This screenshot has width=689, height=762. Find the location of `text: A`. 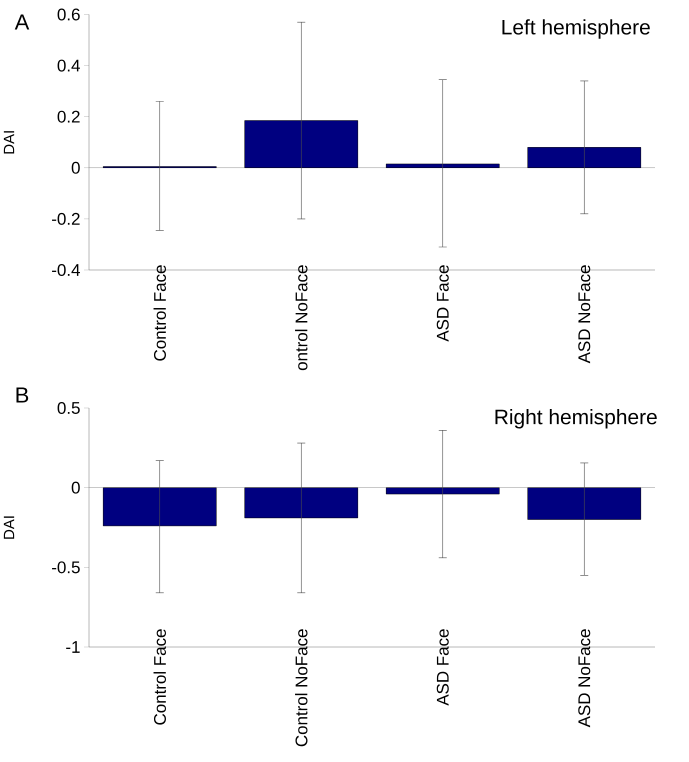

text: A is located at coordinates (22, 22).